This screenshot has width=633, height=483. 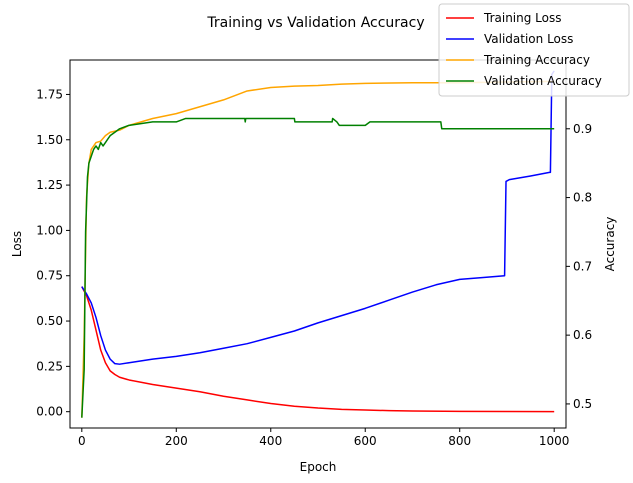 What do you see at coordinates (543, 81) in the screenshot?
I see `legend-label: Validation Accuracy` at bounding box center [543, 81].